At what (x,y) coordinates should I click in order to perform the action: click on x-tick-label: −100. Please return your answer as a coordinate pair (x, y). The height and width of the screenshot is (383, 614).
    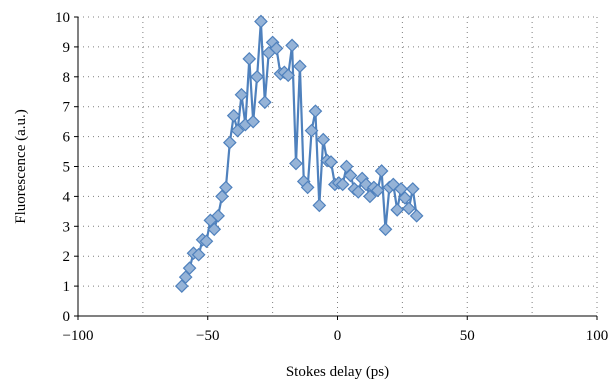
    Looking at the image, I should click on (78, 336).